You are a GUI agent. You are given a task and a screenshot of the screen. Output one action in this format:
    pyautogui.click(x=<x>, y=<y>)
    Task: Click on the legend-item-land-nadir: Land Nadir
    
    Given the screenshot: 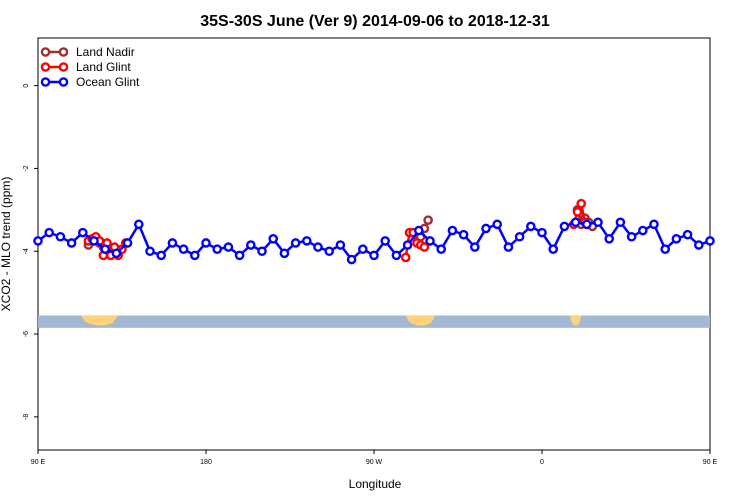 What is the action you would take?
    pyautogui.click(x=87, y=52)
    